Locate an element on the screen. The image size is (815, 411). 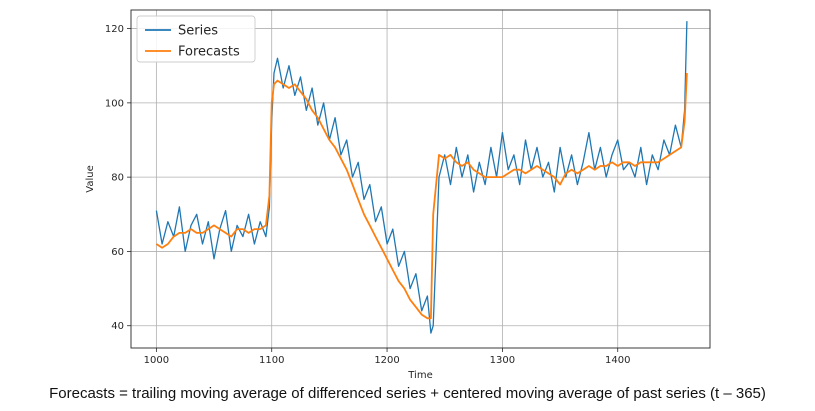
x-tick-label-2: 1200 is located at coordinates (386, 360).